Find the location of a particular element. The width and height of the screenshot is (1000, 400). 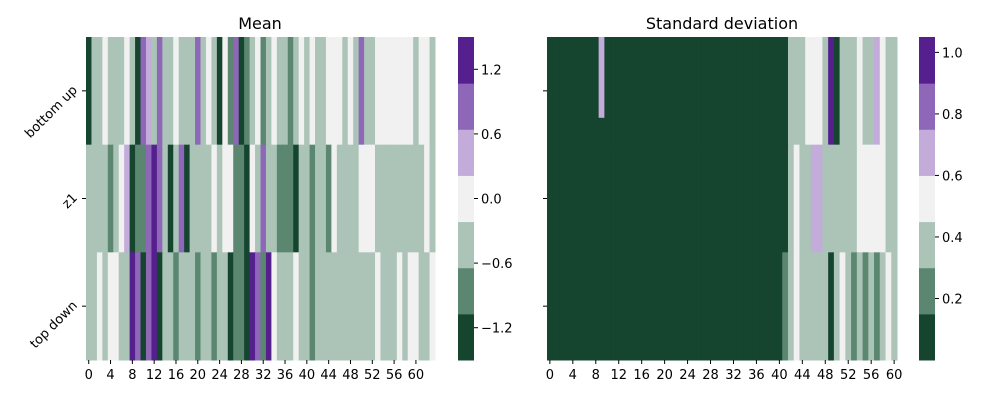

x-tick-label: 8 is located at coordinates (596, 375).